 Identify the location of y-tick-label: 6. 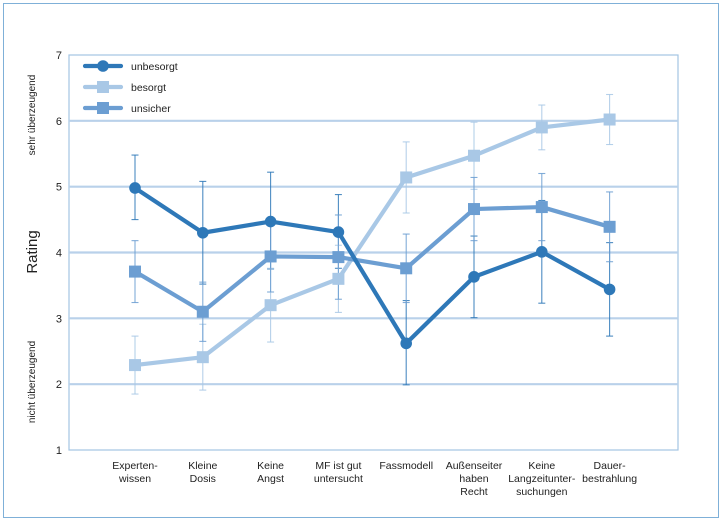
(59, 122).